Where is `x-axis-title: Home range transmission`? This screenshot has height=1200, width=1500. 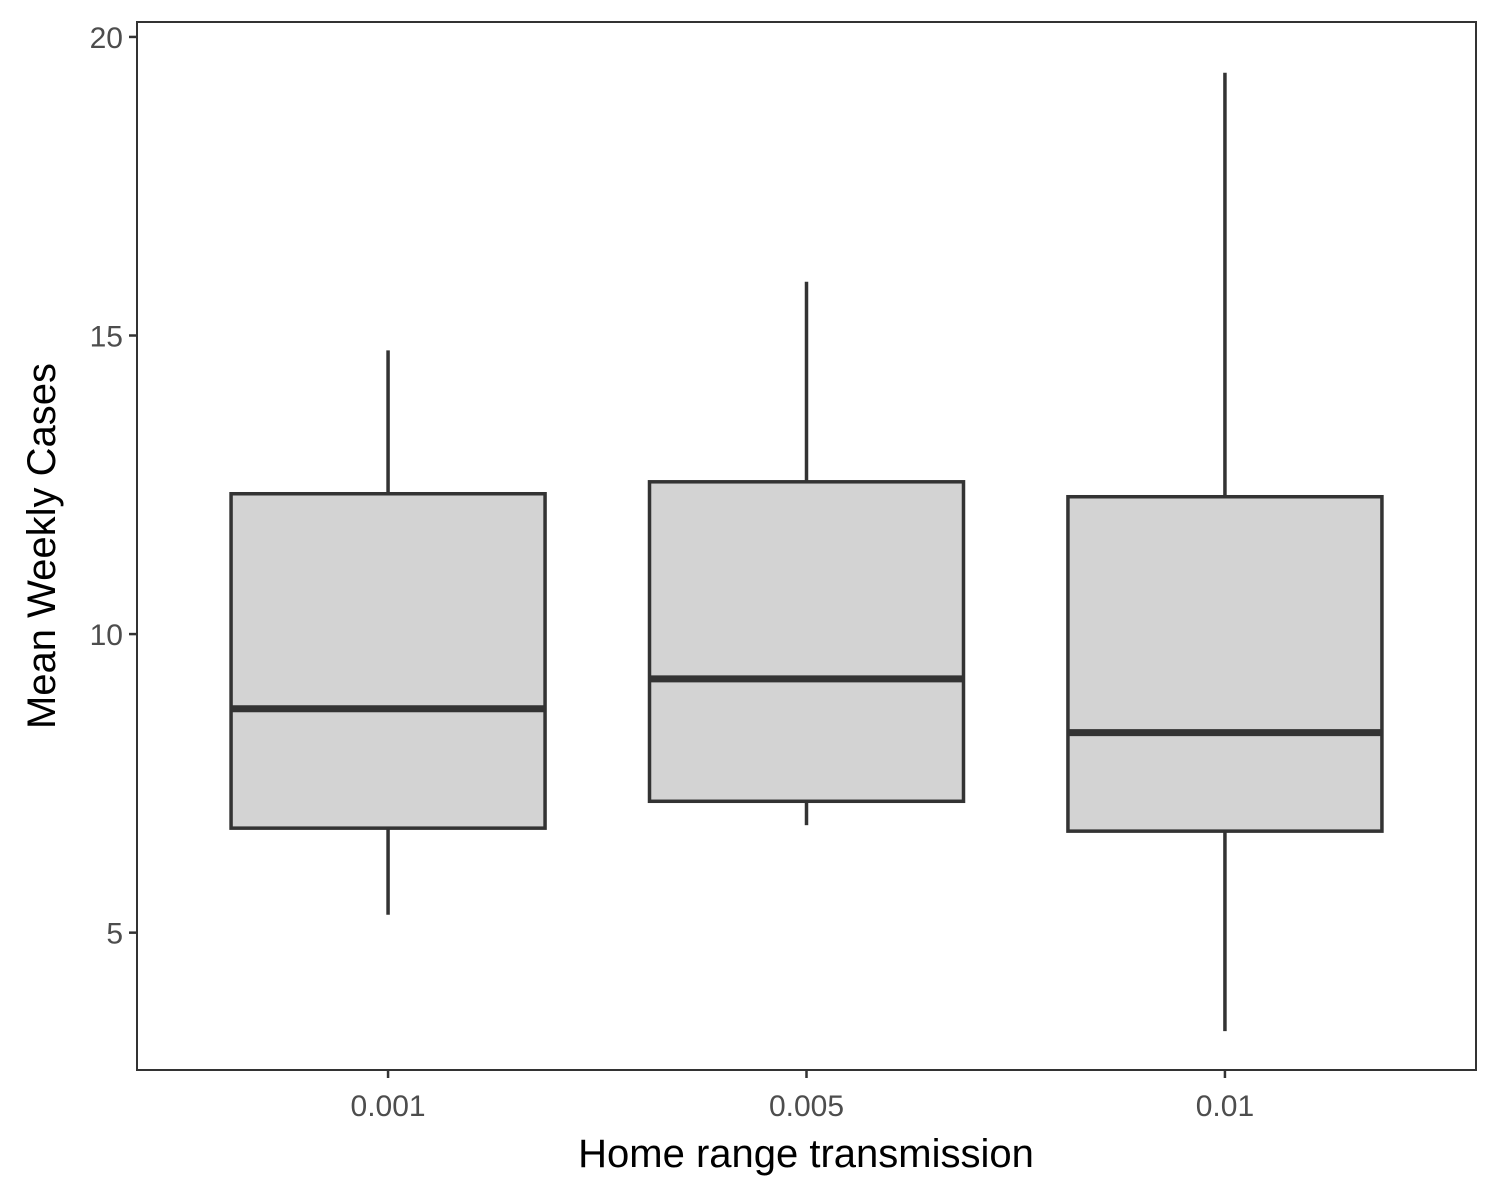 x-axis-title: Home range transmission is located at coordinates (806, 1154).